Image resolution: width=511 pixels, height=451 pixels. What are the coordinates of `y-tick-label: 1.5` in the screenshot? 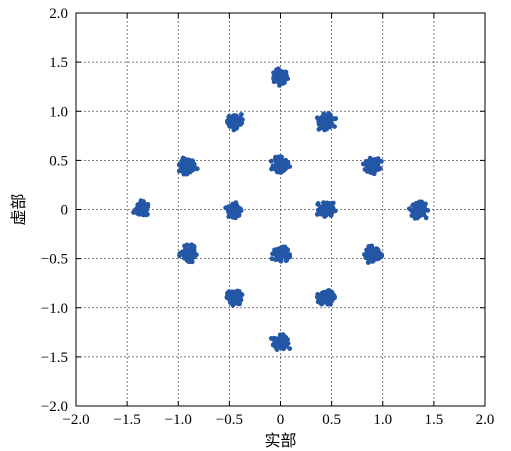 It's located at (58, 63).